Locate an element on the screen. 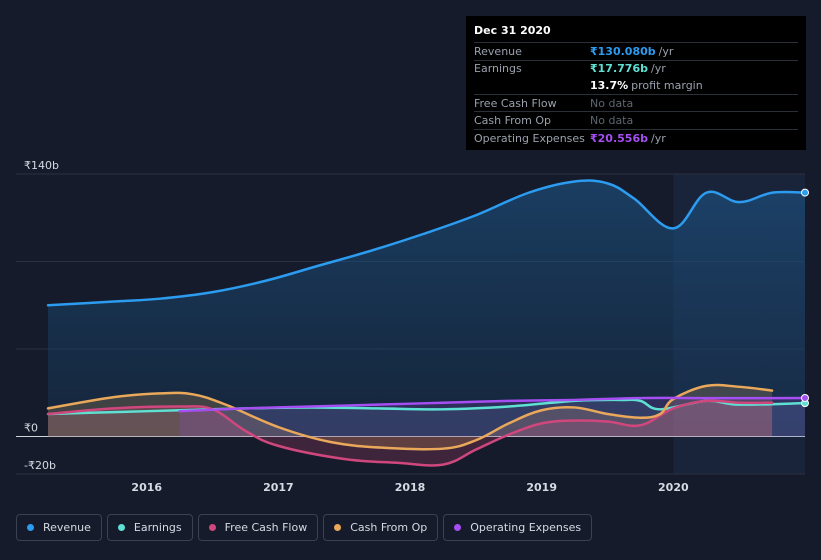 This screenshot has height=560, width=821. legend-label: Revenue is located at coordinates (67, 527).